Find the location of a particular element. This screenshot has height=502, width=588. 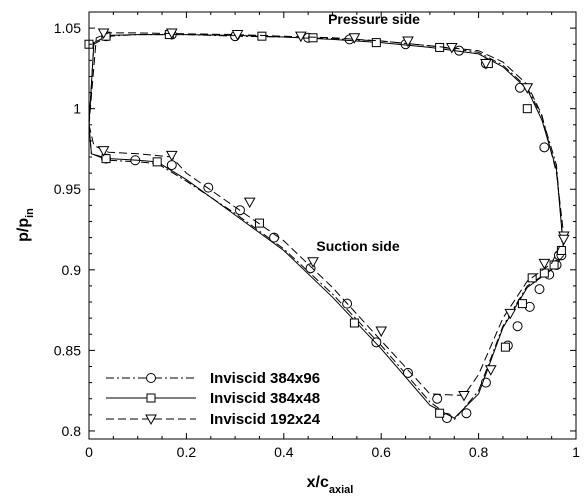

legend-label-192x24: Inviscid 192x24 is located at coordinates (265, 419).